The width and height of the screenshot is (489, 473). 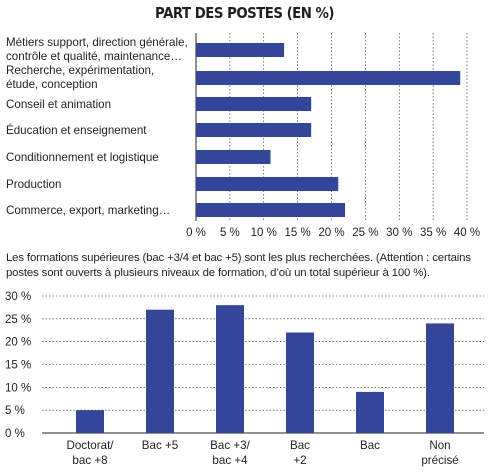 I want to click on category-label: Non, so click(x=439, y=445).